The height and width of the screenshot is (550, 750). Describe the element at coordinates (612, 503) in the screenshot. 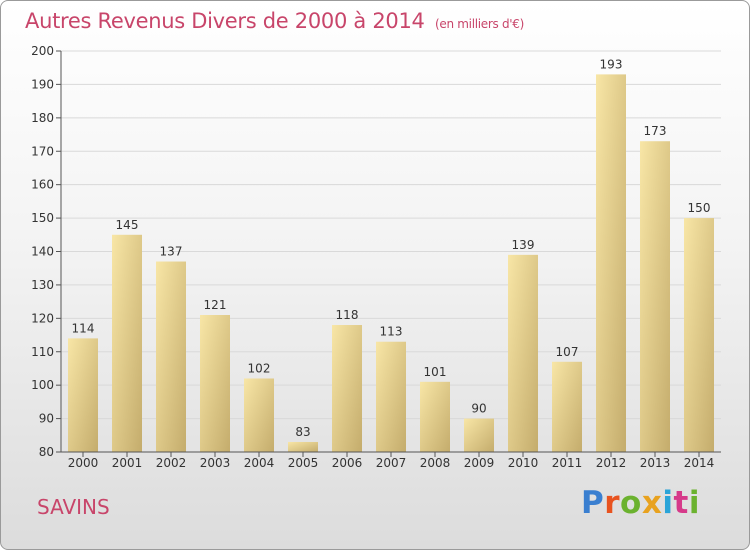

I see `logo-letter: r` at that location.